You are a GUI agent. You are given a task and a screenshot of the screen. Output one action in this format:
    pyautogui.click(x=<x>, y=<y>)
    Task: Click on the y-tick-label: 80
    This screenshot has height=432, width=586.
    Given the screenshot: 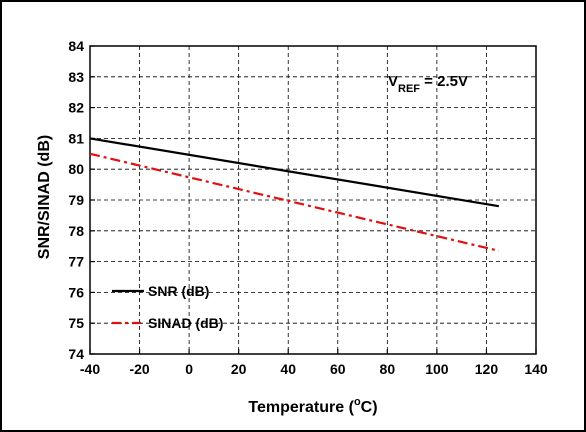 What is the action you would take?
    pyautogui.click(x=76, y=169)
    